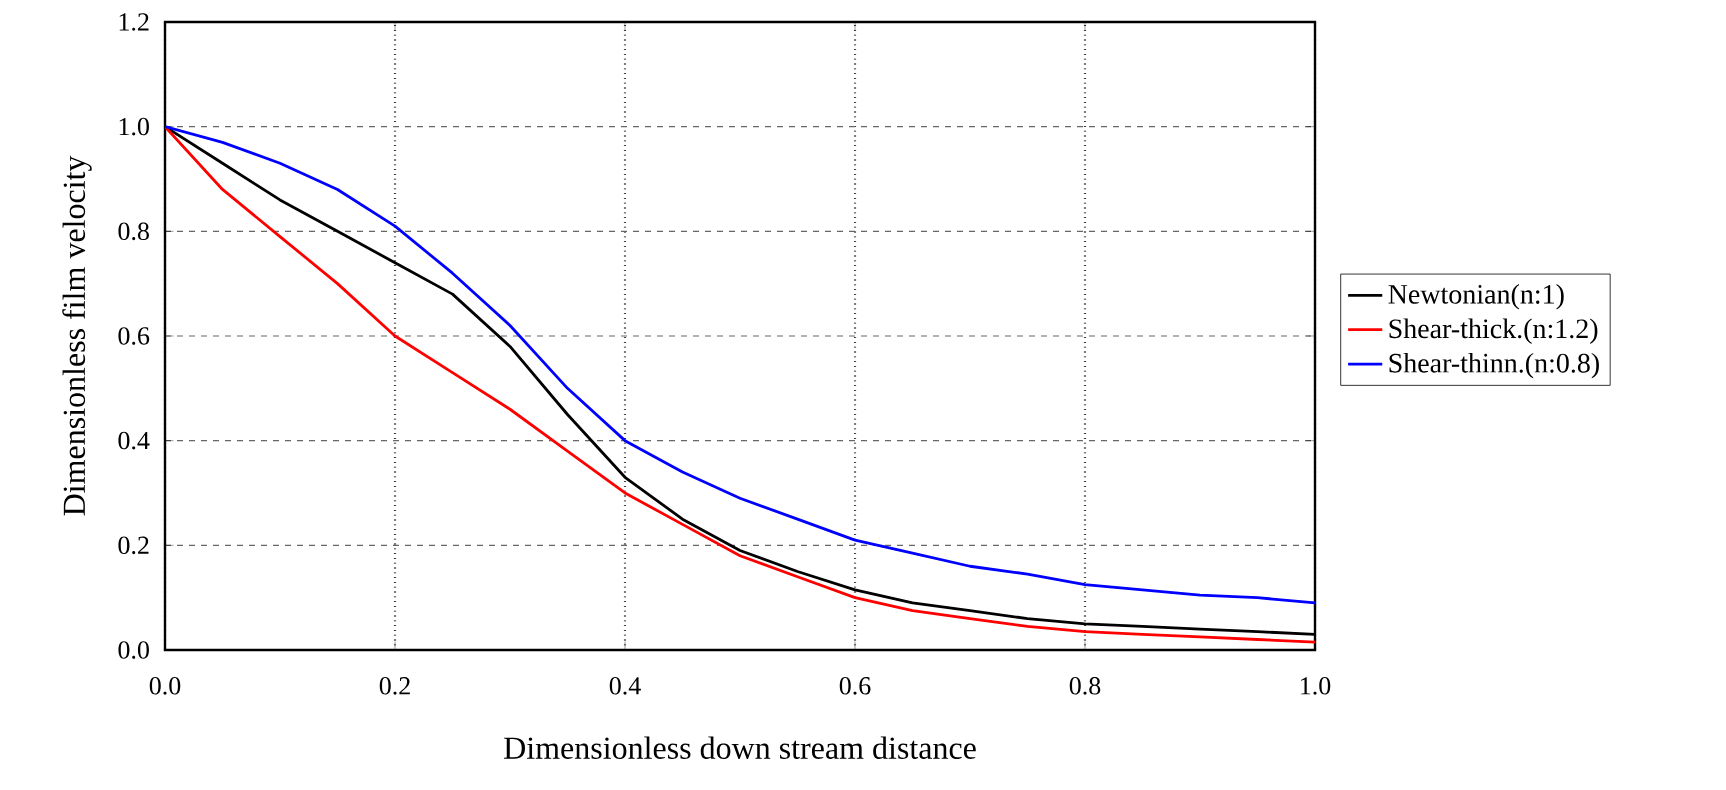  I want to click on legend-label: Newtonian(n:1), so click(1476, 297).